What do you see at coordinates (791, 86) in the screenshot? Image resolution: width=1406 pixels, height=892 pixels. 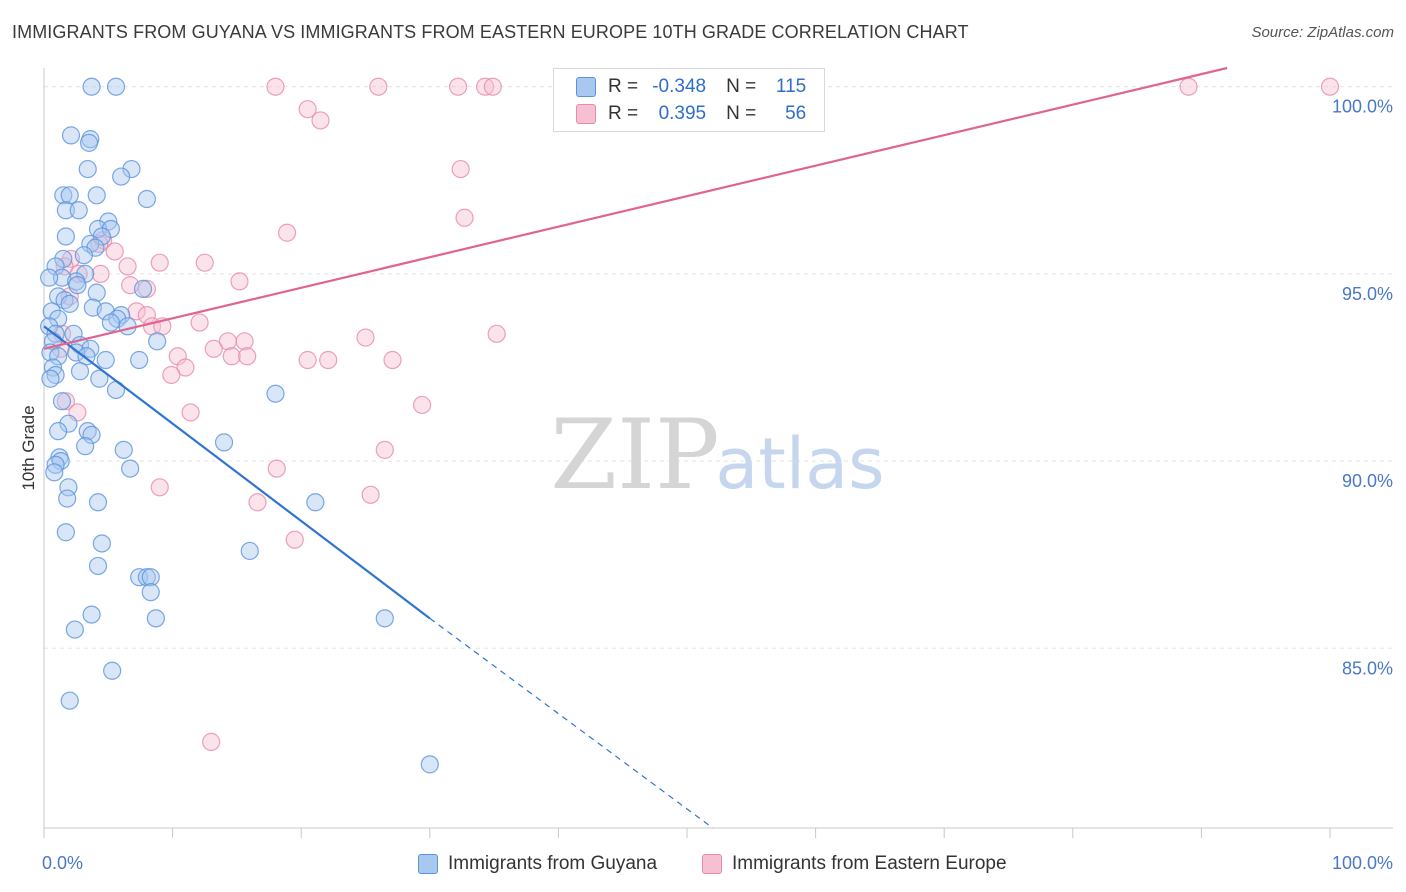 I see `legend-n-value: 115` at bounding box center [791, 86].